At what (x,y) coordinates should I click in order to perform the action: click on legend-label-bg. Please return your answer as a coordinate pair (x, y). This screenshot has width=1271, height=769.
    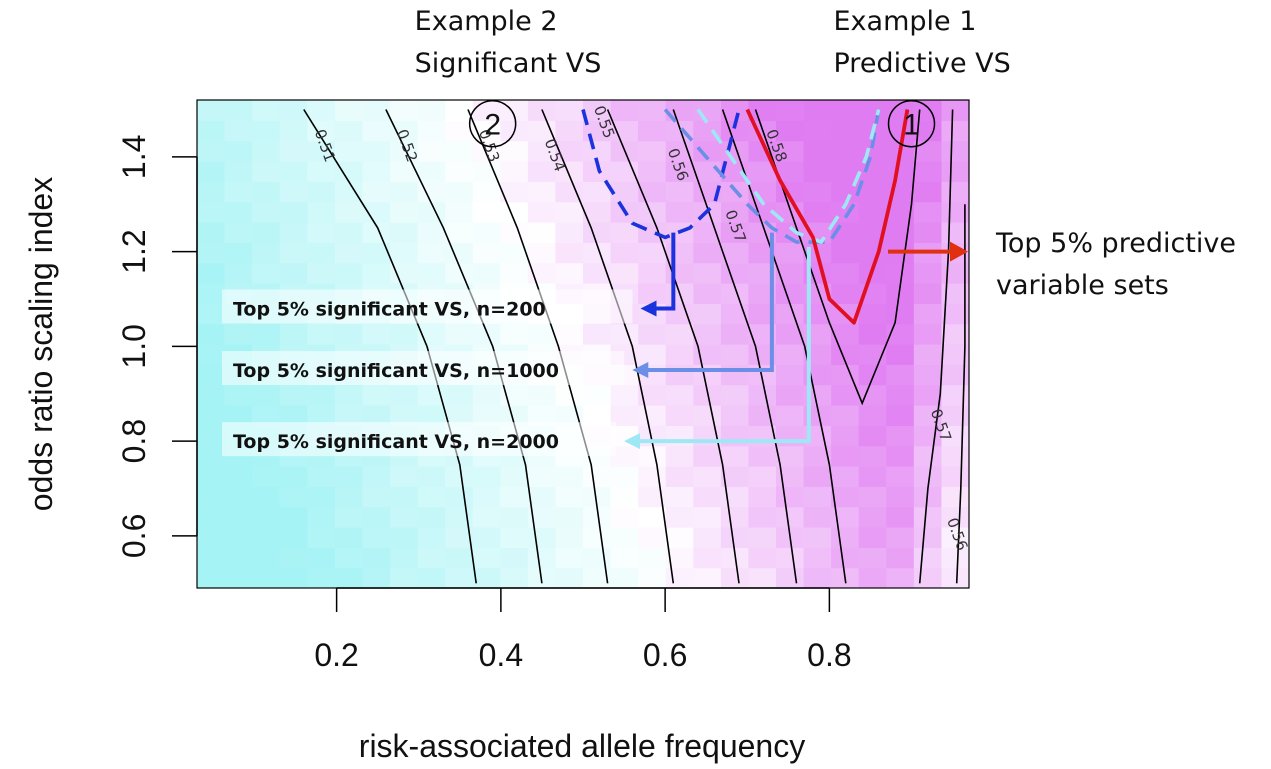
    Looking at the image, I should click on (423, 368).